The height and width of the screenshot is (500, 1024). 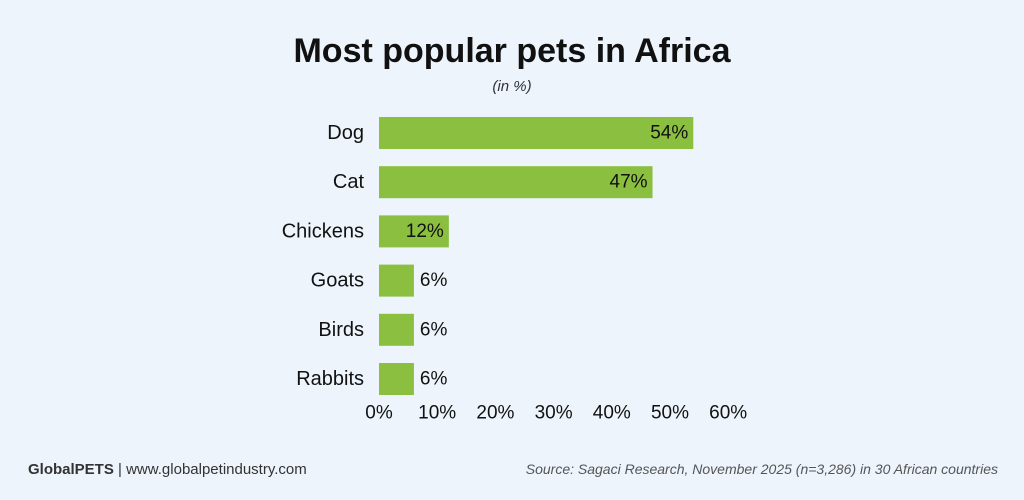 What do you see at coordinates (396, 379) in the screenshot?
I see `bar-rabbits` at bounding box center [396, 379].